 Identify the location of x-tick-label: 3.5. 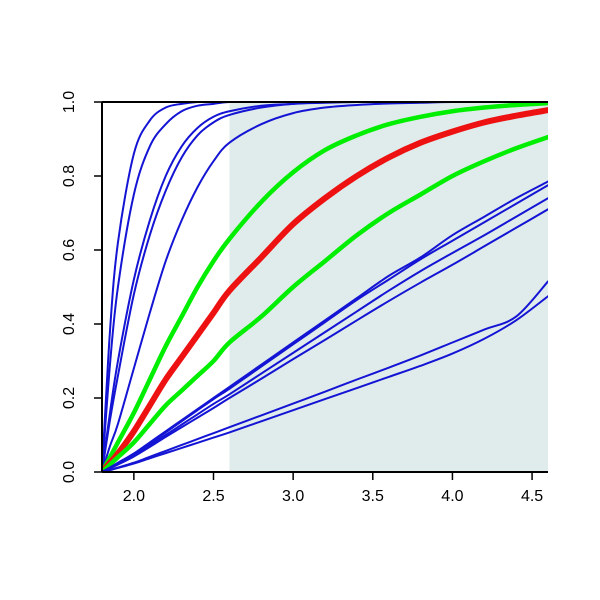
(373, 496).